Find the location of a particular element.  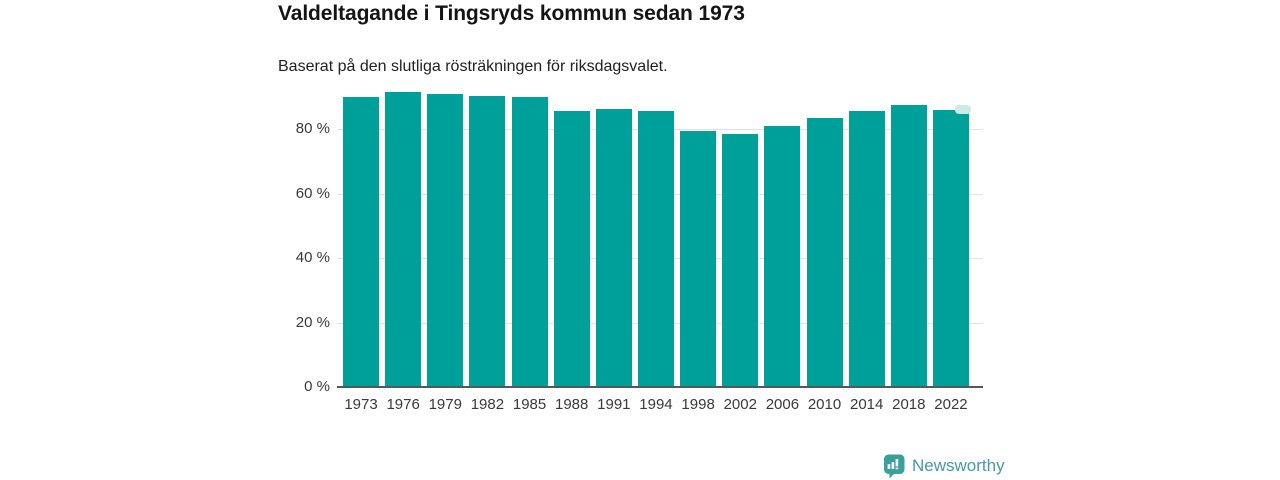

newsworthy-logo: Newsworthy is located at coordinates (944, 466).